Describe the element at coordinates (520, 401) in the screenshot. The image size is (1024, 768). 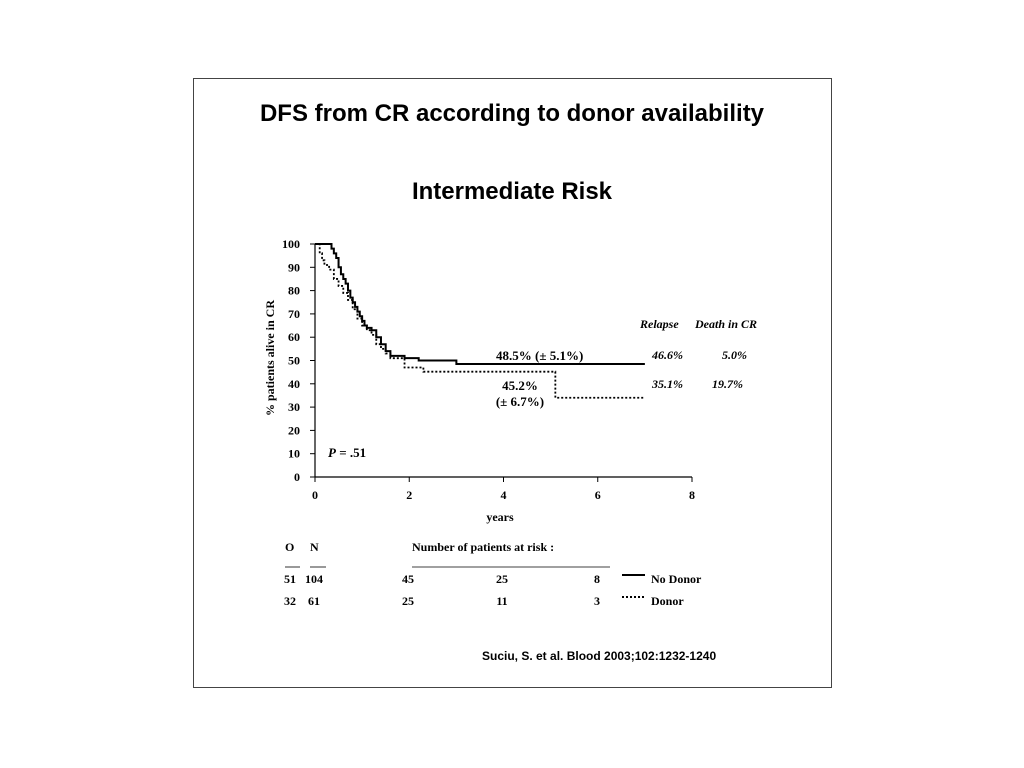
I see `donor-estimate-label-2: (± 6.7%)` at that location.